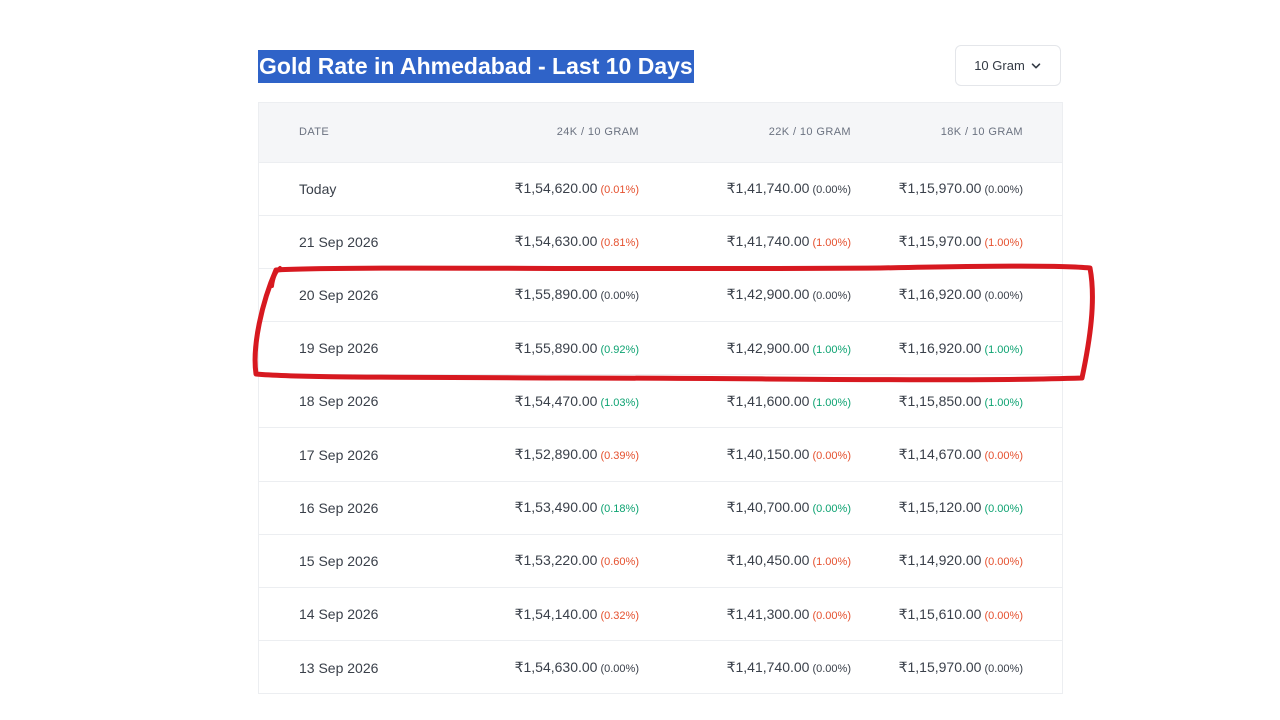 The width and height of the screenshot is (1280, 720). I want to click on rate-cell-k18: ₹1,15,610.00 (0.00%), so click(937, 613).